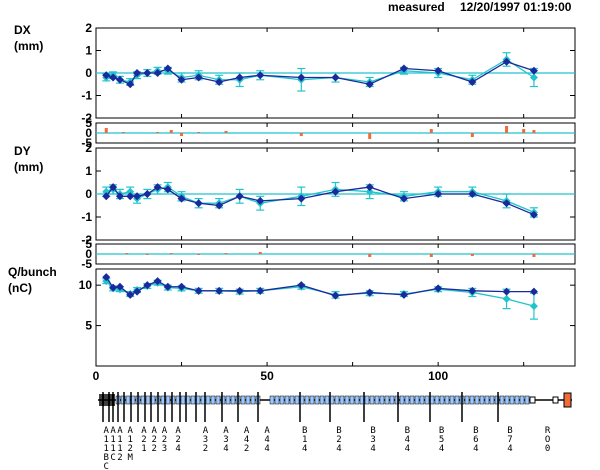  I want to click on y-tick-label: 2, so click(88, 28).